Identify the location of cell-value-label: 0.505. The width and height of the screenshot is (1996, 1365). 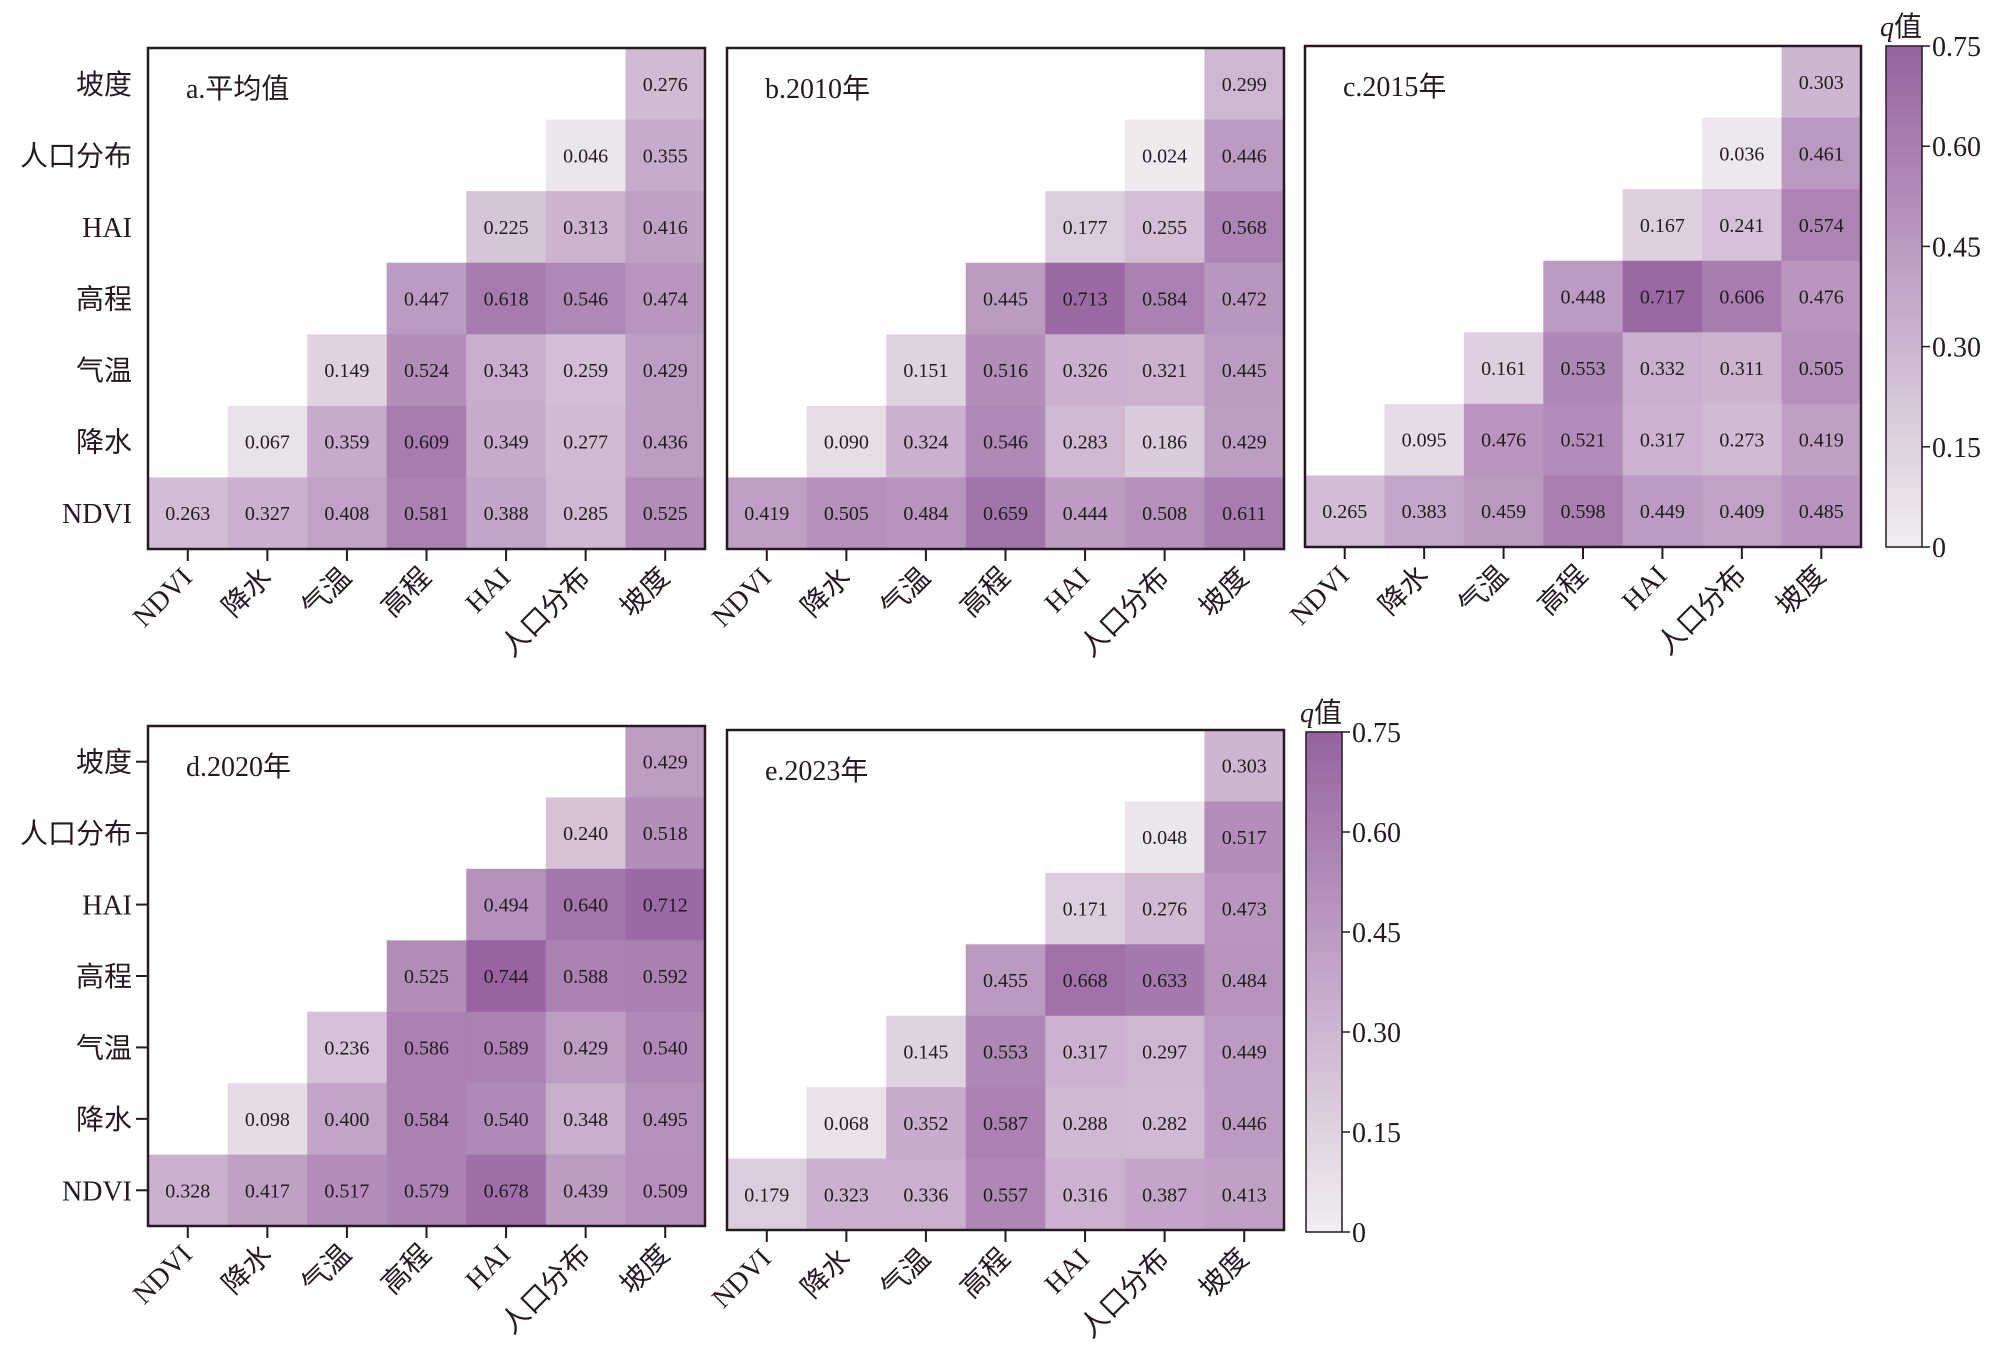
(846, 514).